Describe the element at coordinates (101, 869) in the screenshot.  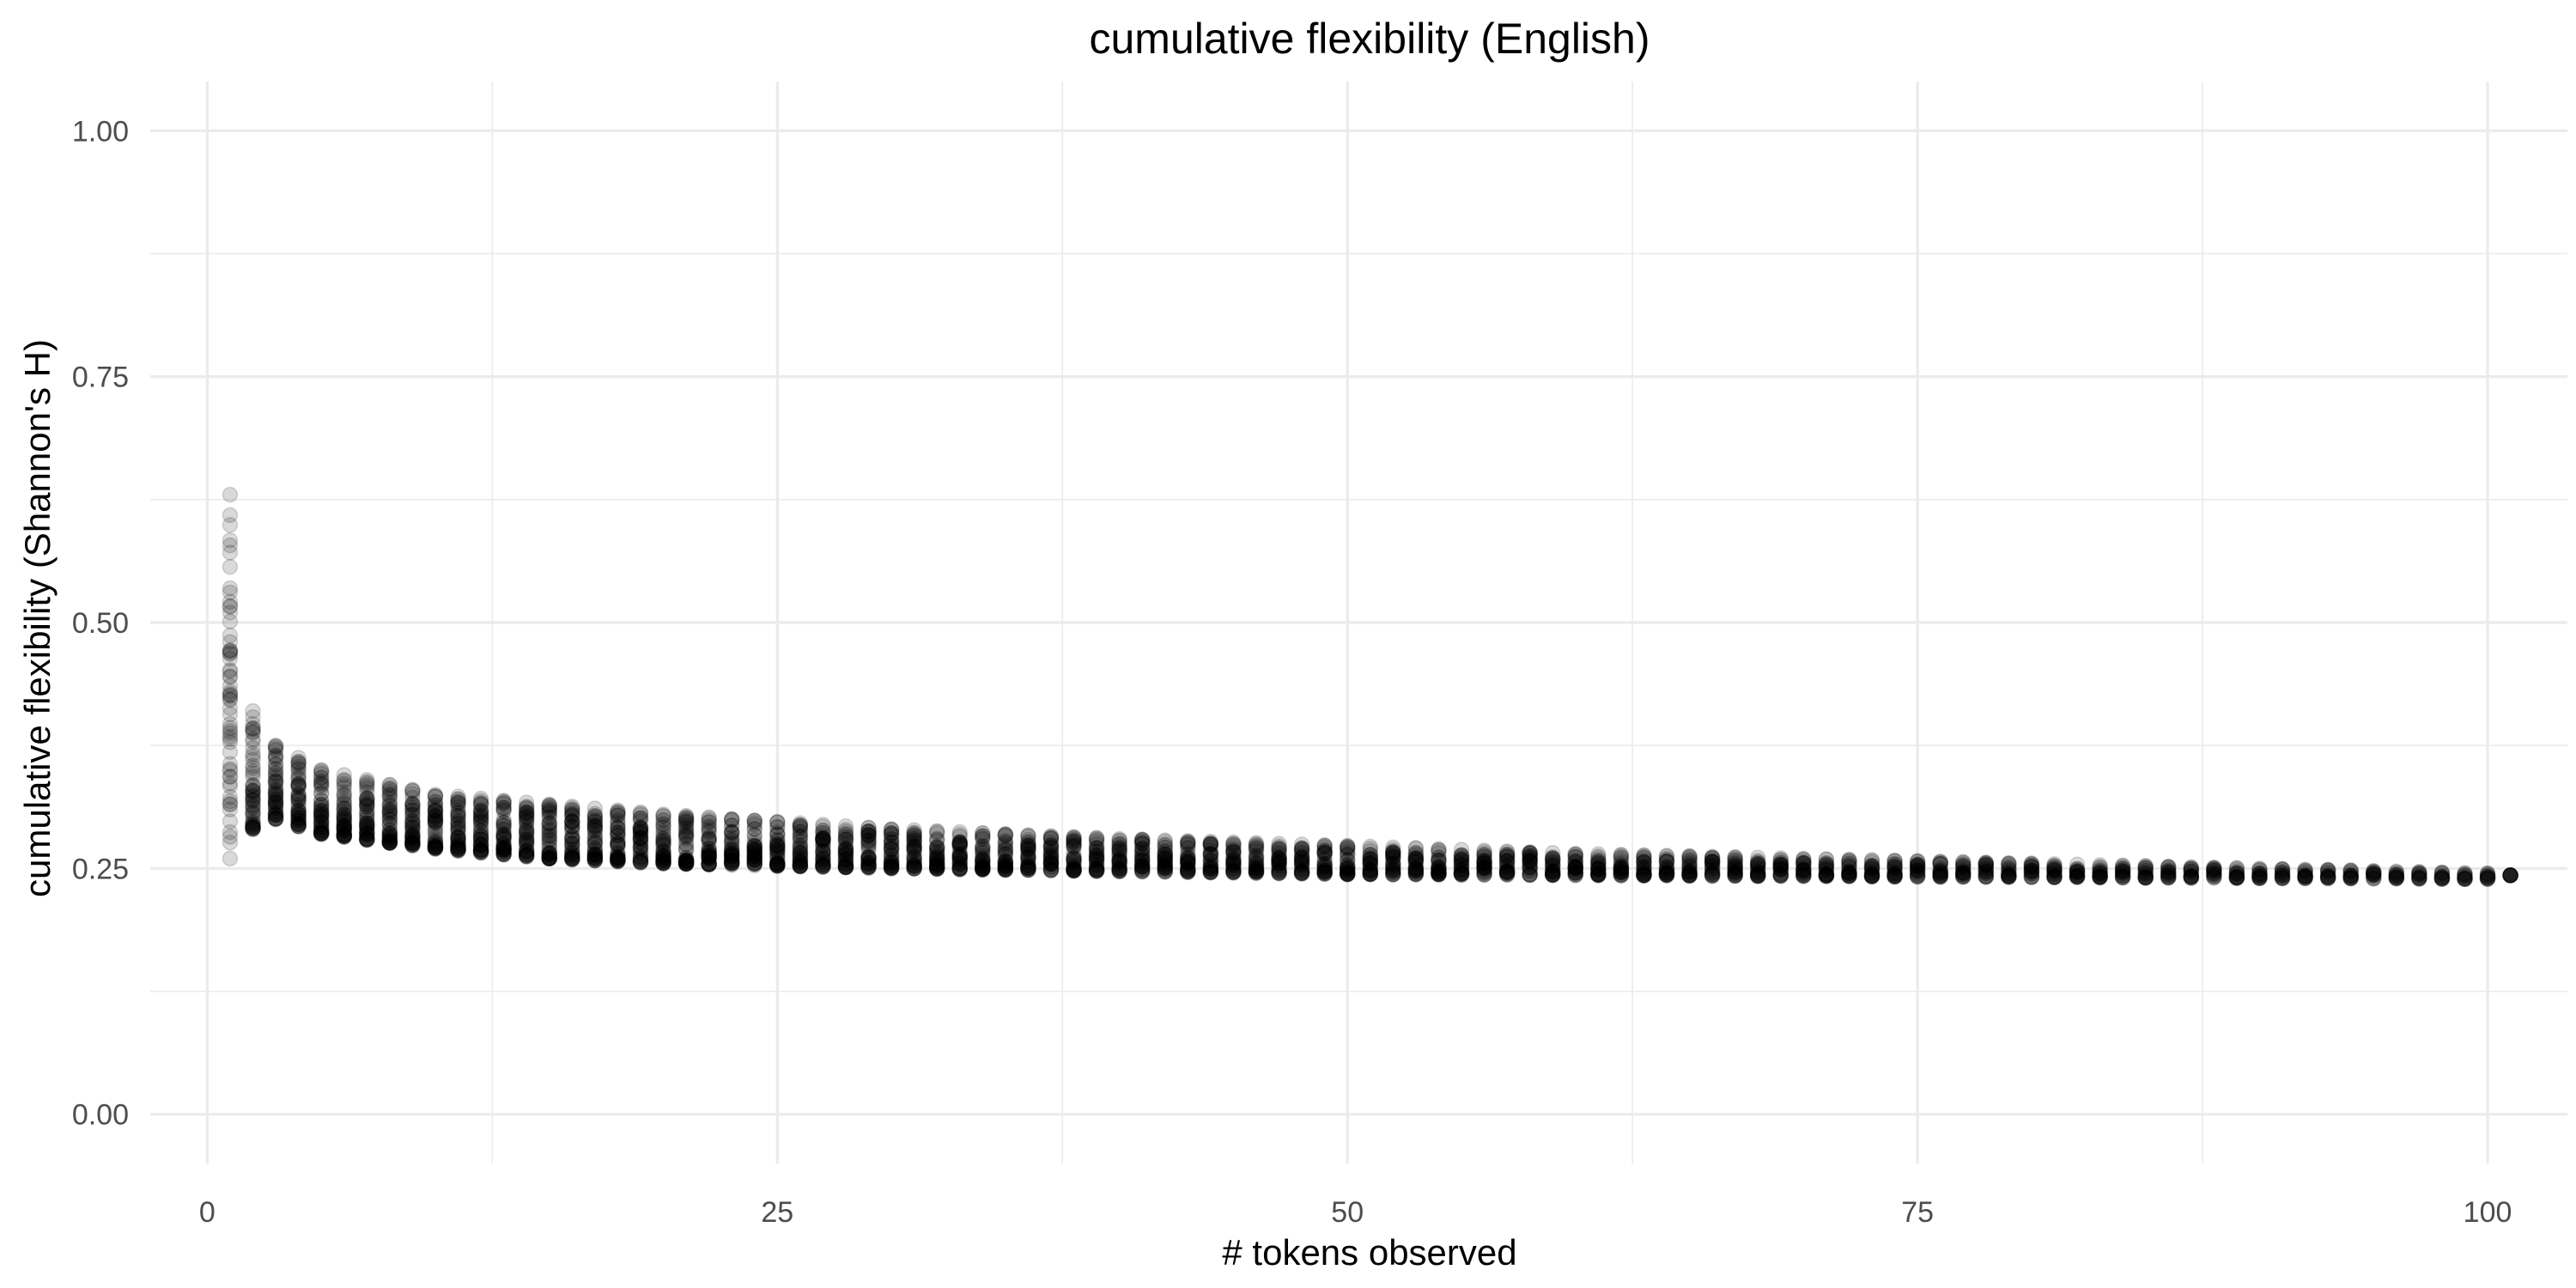
I see `y-tick-label: 0.25` at that location.